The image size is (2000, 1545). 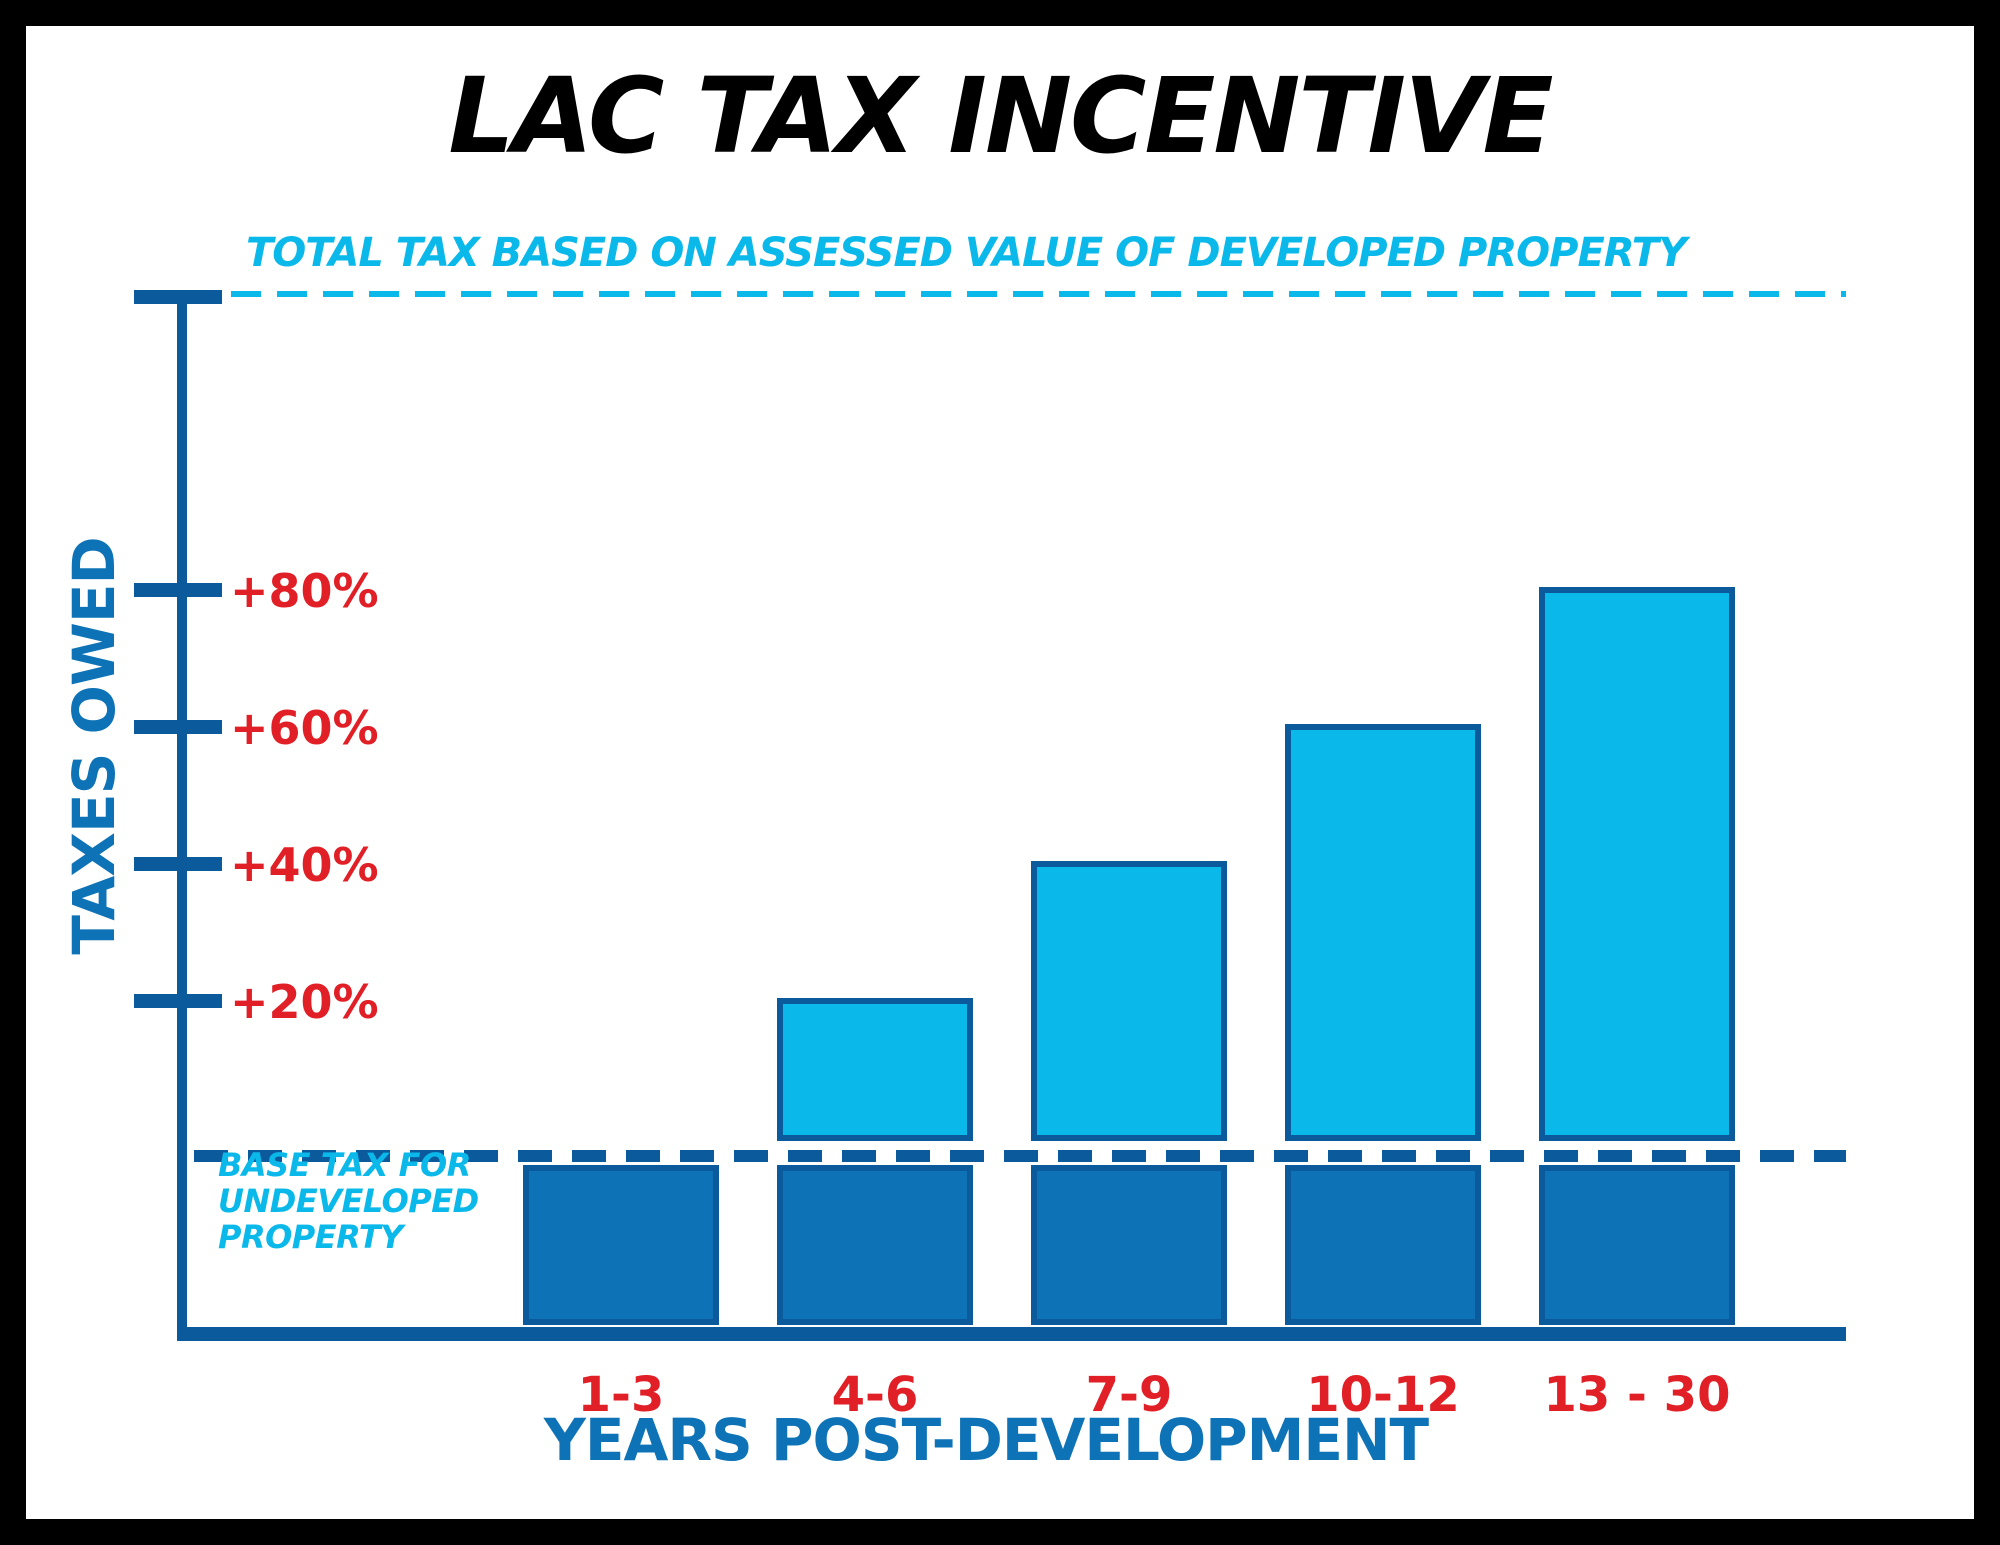 What do you see at coordinates (304, 591) in the screenshot?
I see `y-tick-label: +80%` at bounding box center [304, 591].